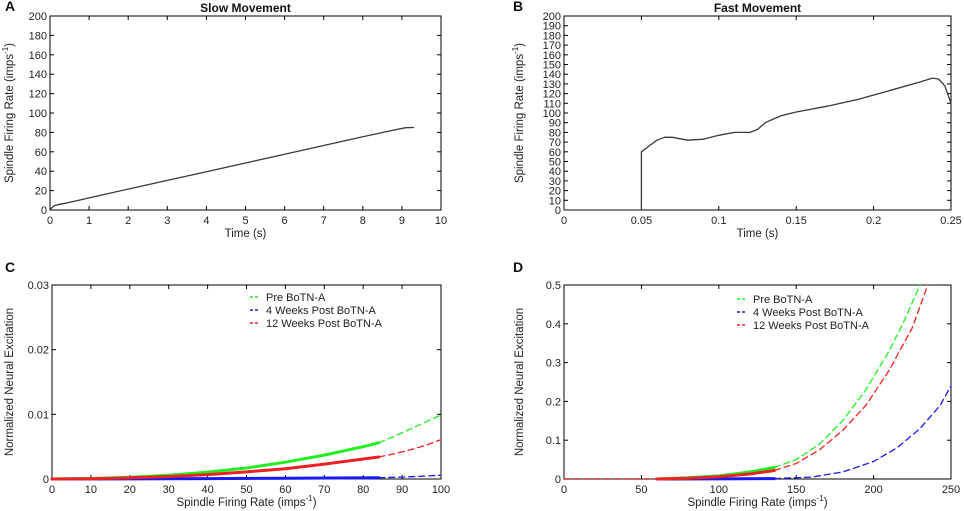  Describe the element at coordinates (245, 221) in the screenshot. I see `x-tick-label: 5` at that location.